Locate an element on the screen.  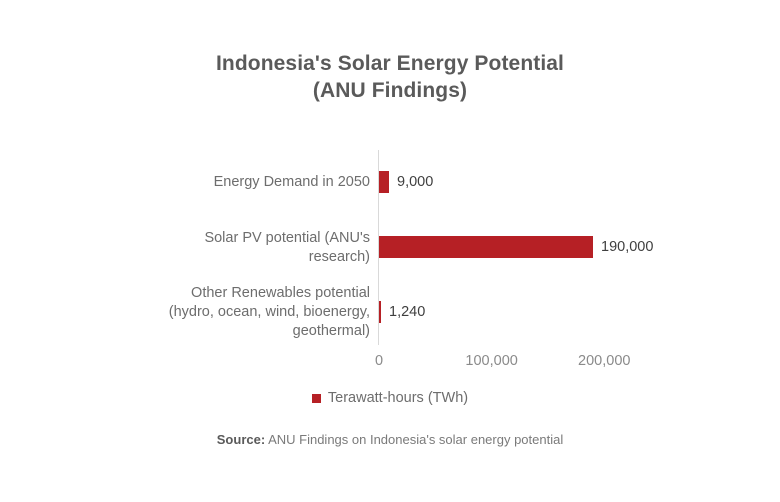
category-label-solar-pv-potential: Solar PV potential (ANU's research) is located at coordinates (240, 247).